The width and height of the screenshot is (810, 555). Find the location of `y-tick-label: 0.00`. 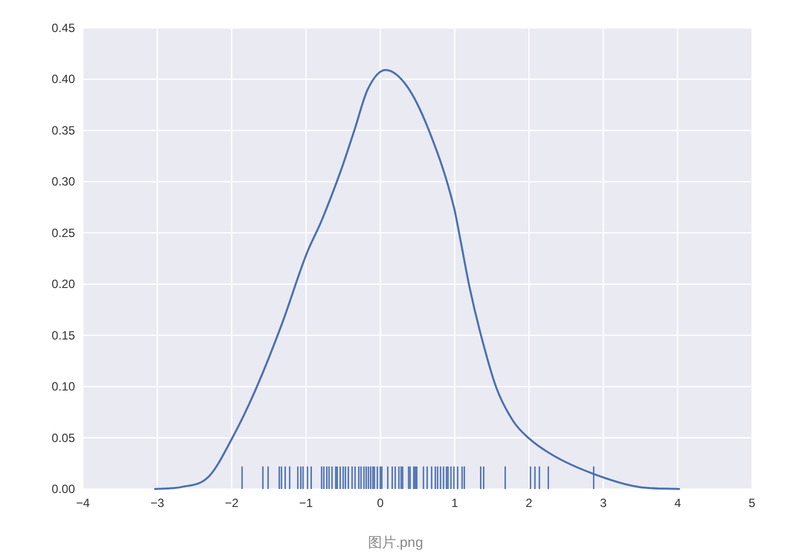

y-tick-label: 0.00 is located at coordinates (64, 489).